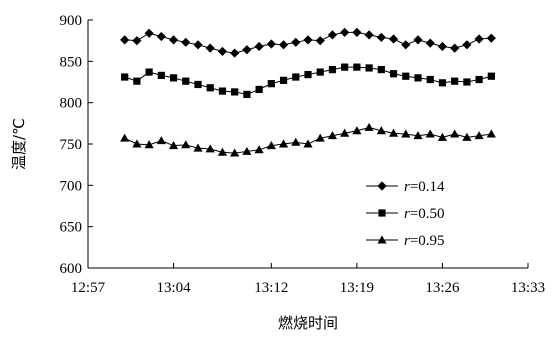 This screenshot has width=560, height=340. I want to click on legend-entry: r=0.14, so click(405, 187).